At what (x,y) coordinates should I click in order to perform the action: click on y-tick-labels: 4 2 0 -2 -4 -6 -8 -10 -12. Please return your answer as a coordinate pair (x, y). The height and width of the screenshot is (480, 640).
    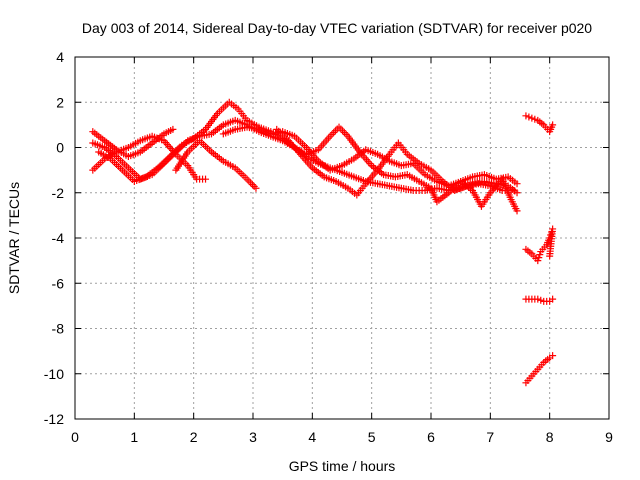
    Looking at the image, I should click on (54, 238).